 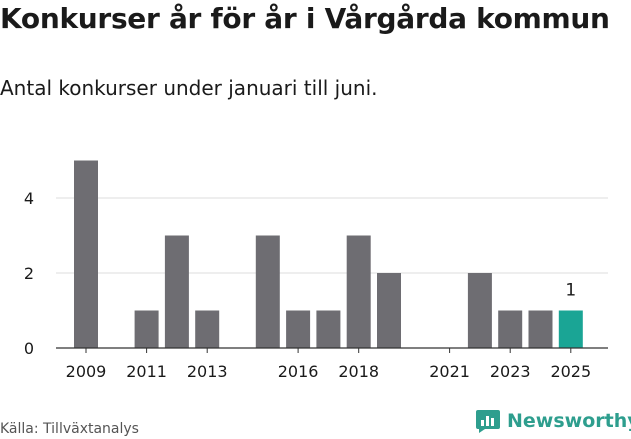 What do you see at coordinates (389, 310) in the screenshot?
I see `bar-2019` at bounding box center [389, 310].